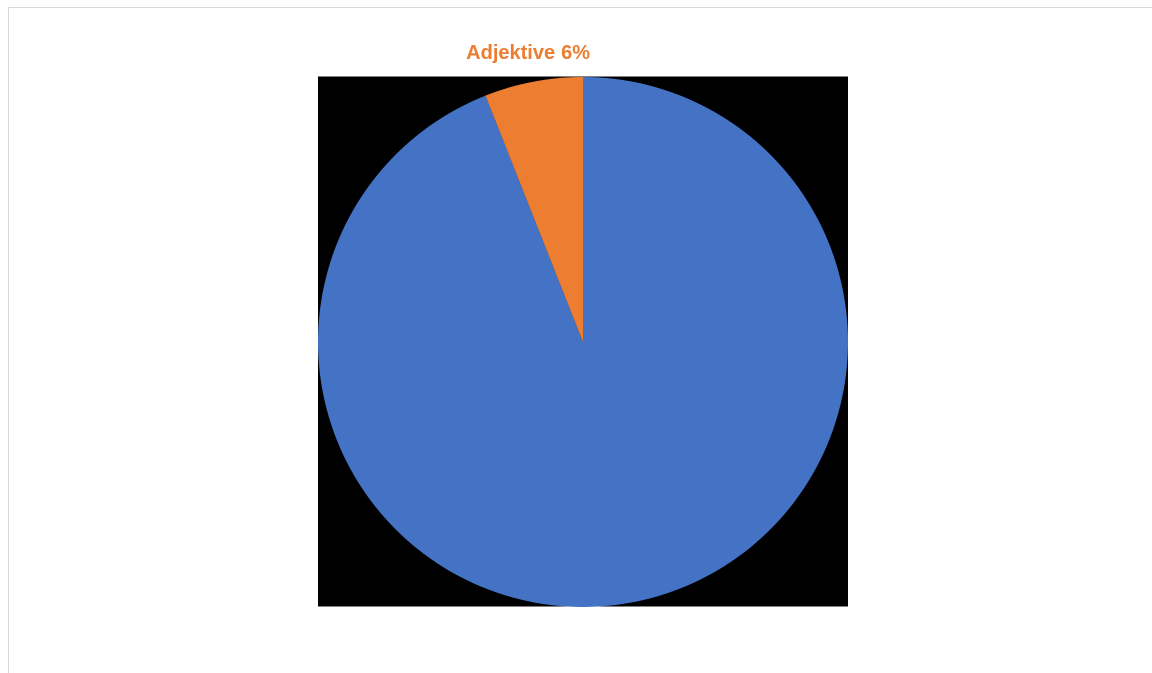 This screenshot has height=673, width=1152. Describe the element at coordinates (510, 53) in the screenshot. I see `category-label: Adjektive` at that location.